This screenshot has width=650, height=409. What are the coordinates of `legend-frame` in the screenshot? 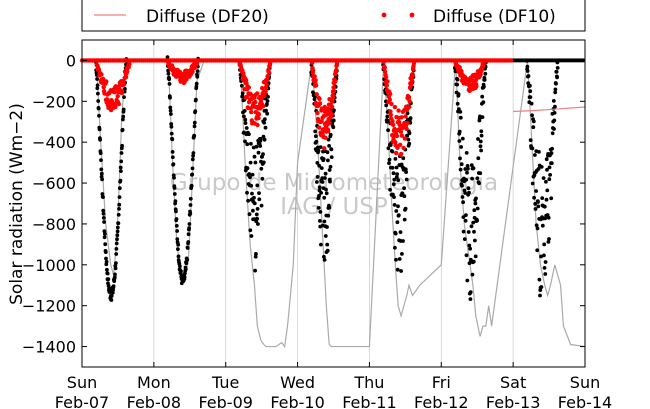 It's located at (333, 16).